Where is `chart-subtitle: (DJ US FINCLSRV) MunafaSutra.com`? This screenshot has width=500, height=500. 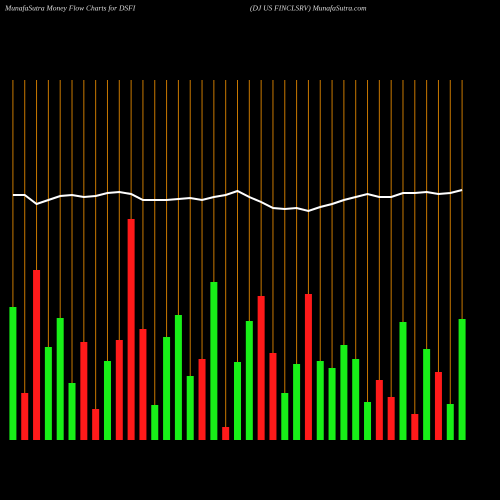
chart-subtitle: (DJ US FINCLSRV) MunafaSutra.com is located at coordinates (308, 8).